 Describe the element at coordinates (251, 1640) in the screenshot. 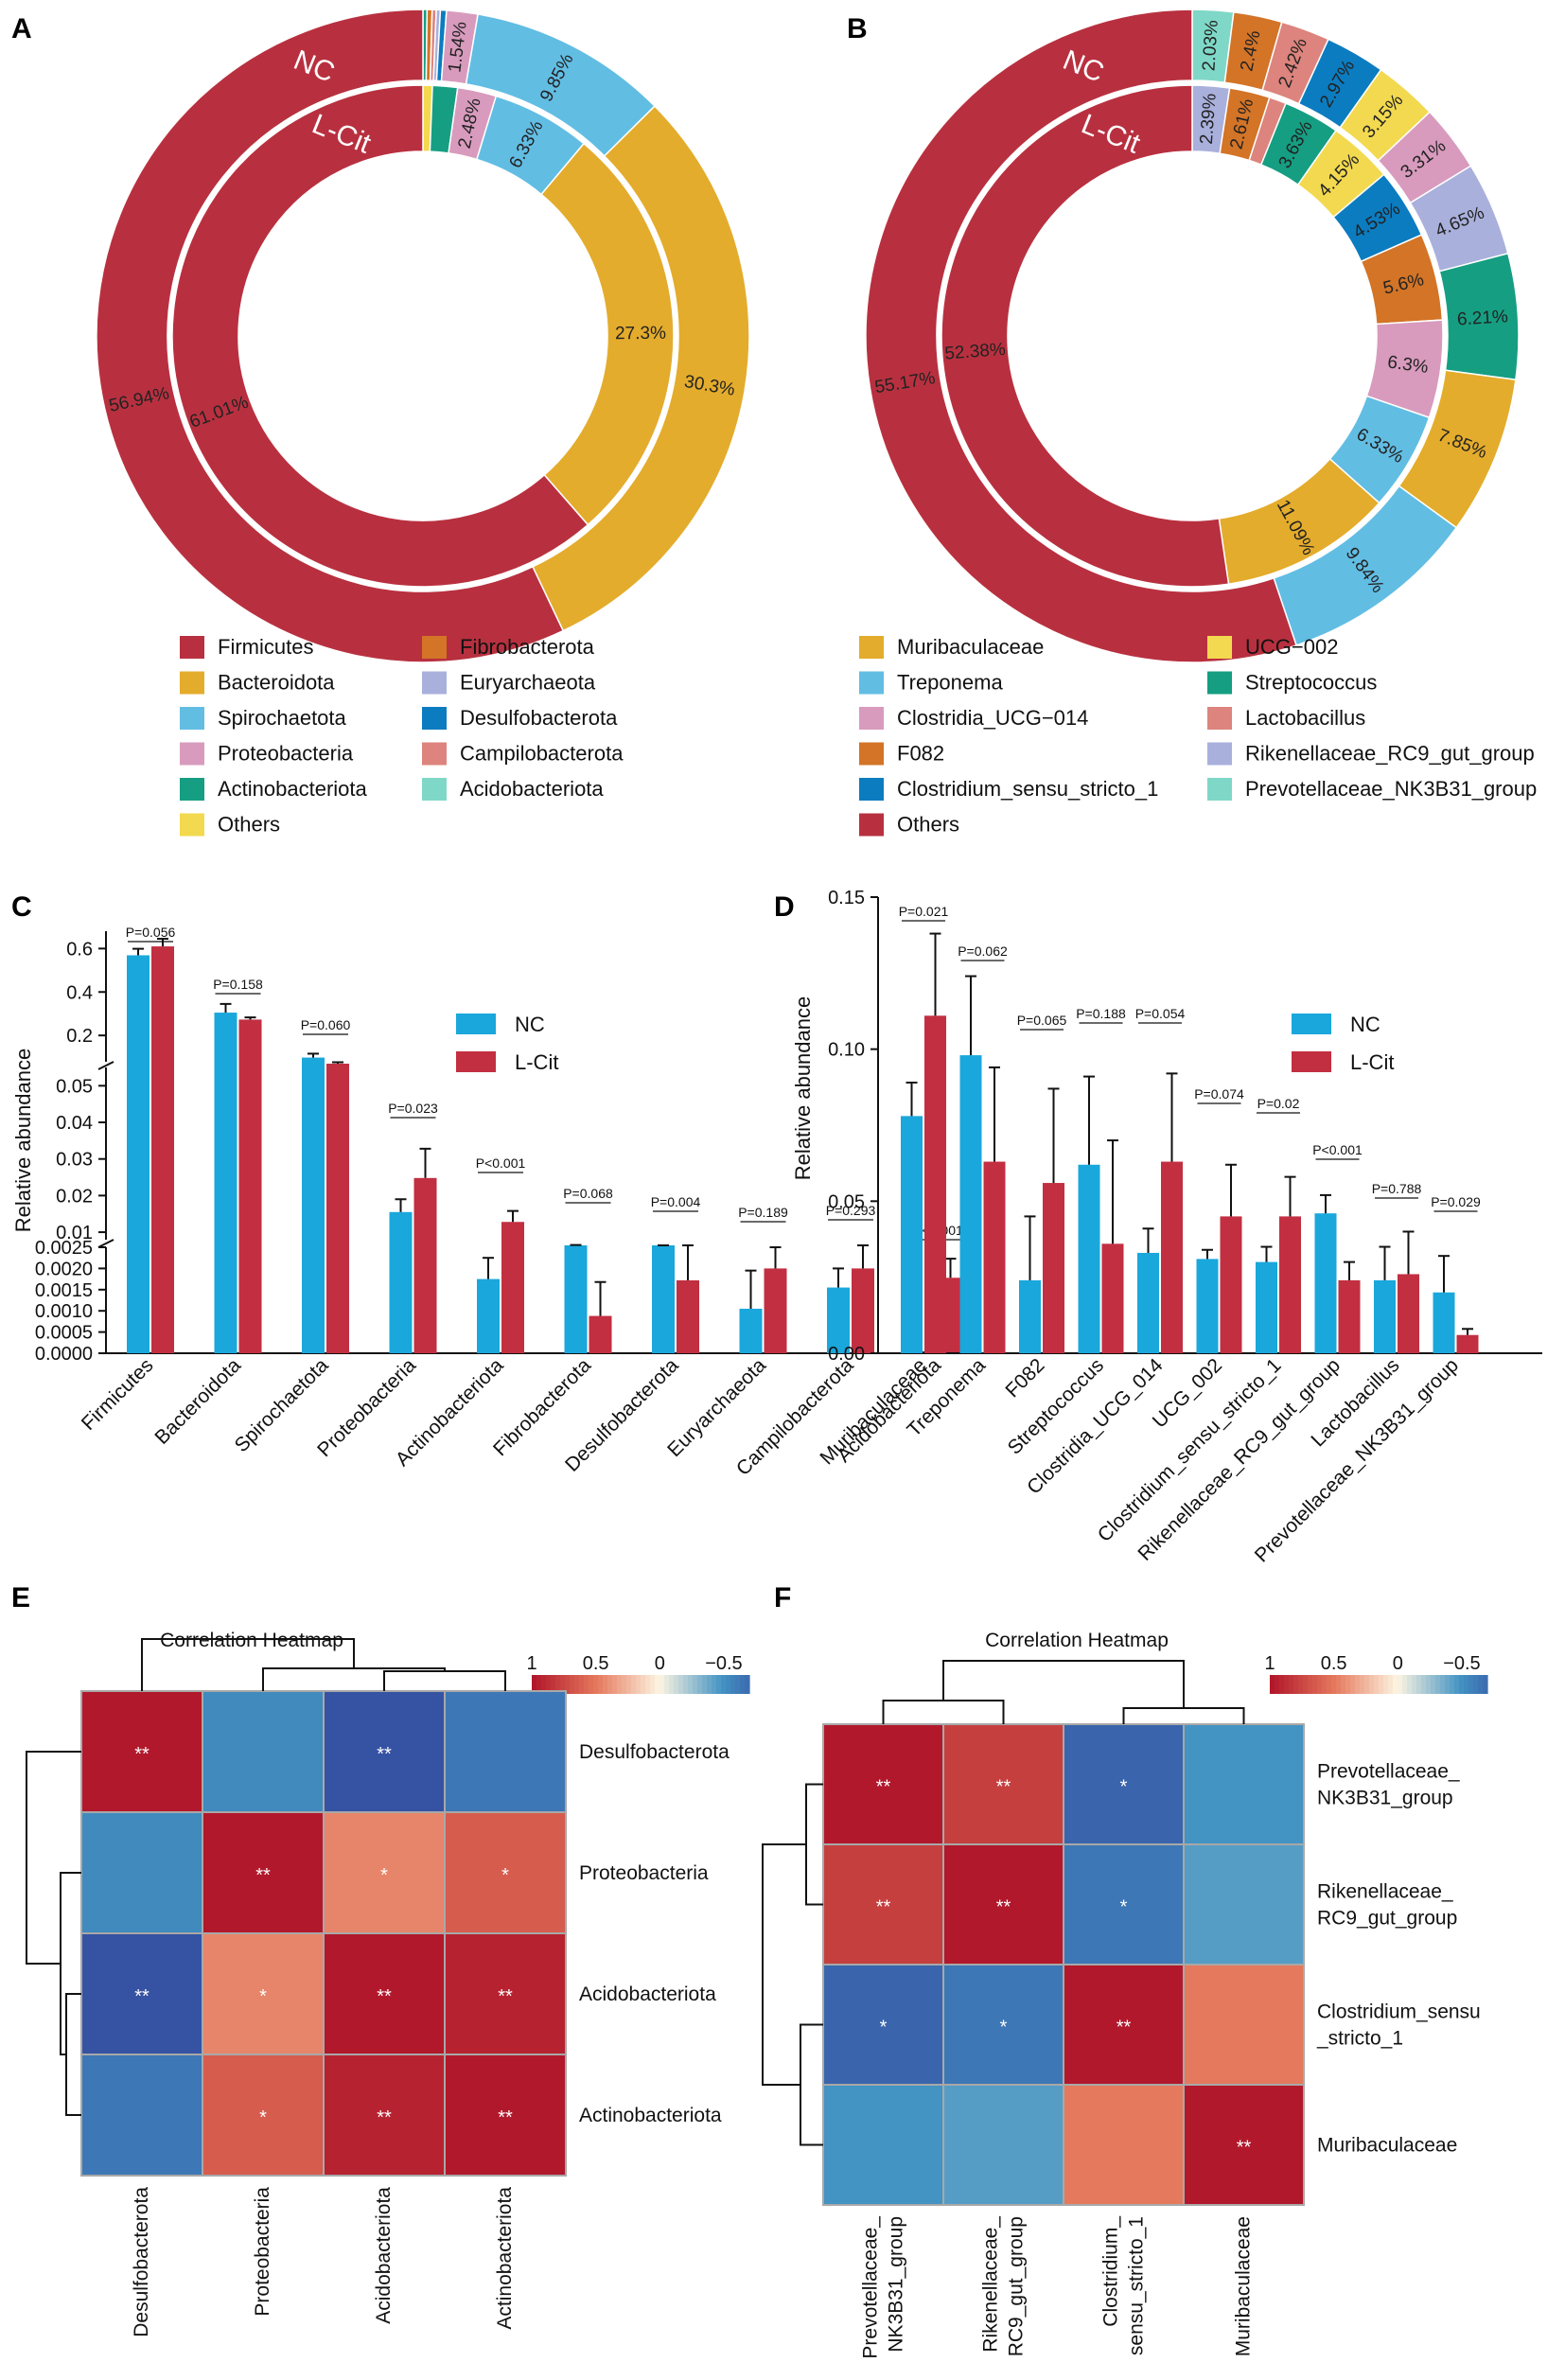

I see `heatmap-title: Correlation Heatmap` at that location.